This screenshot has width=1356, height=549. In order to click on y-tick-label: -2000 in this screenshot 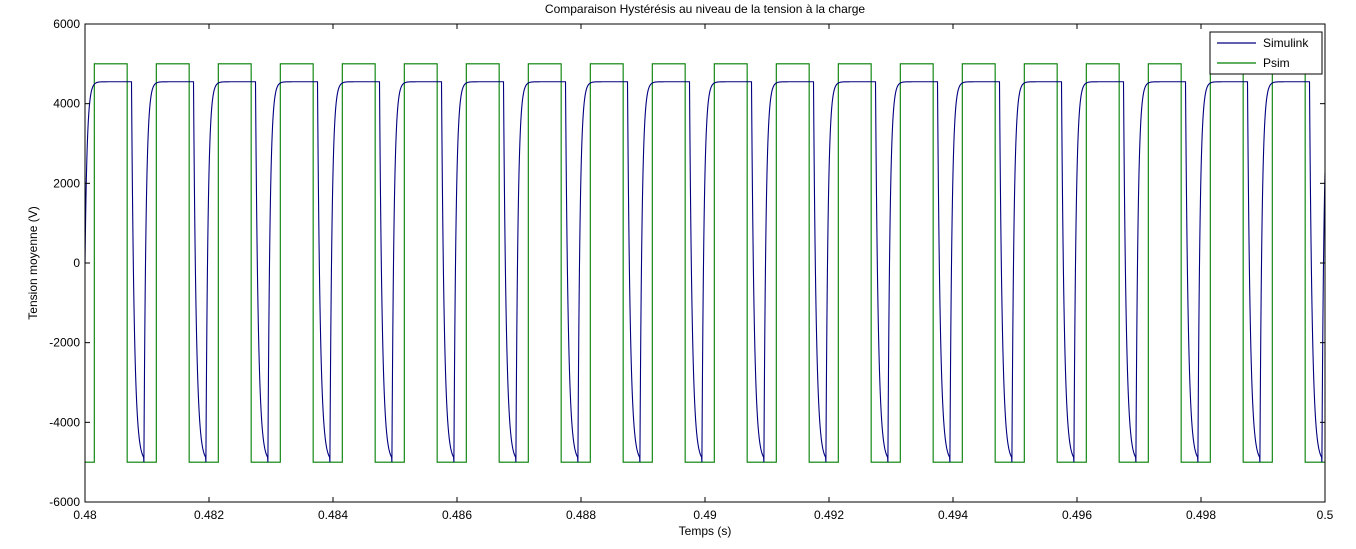, I will do `click(64, 343)`.